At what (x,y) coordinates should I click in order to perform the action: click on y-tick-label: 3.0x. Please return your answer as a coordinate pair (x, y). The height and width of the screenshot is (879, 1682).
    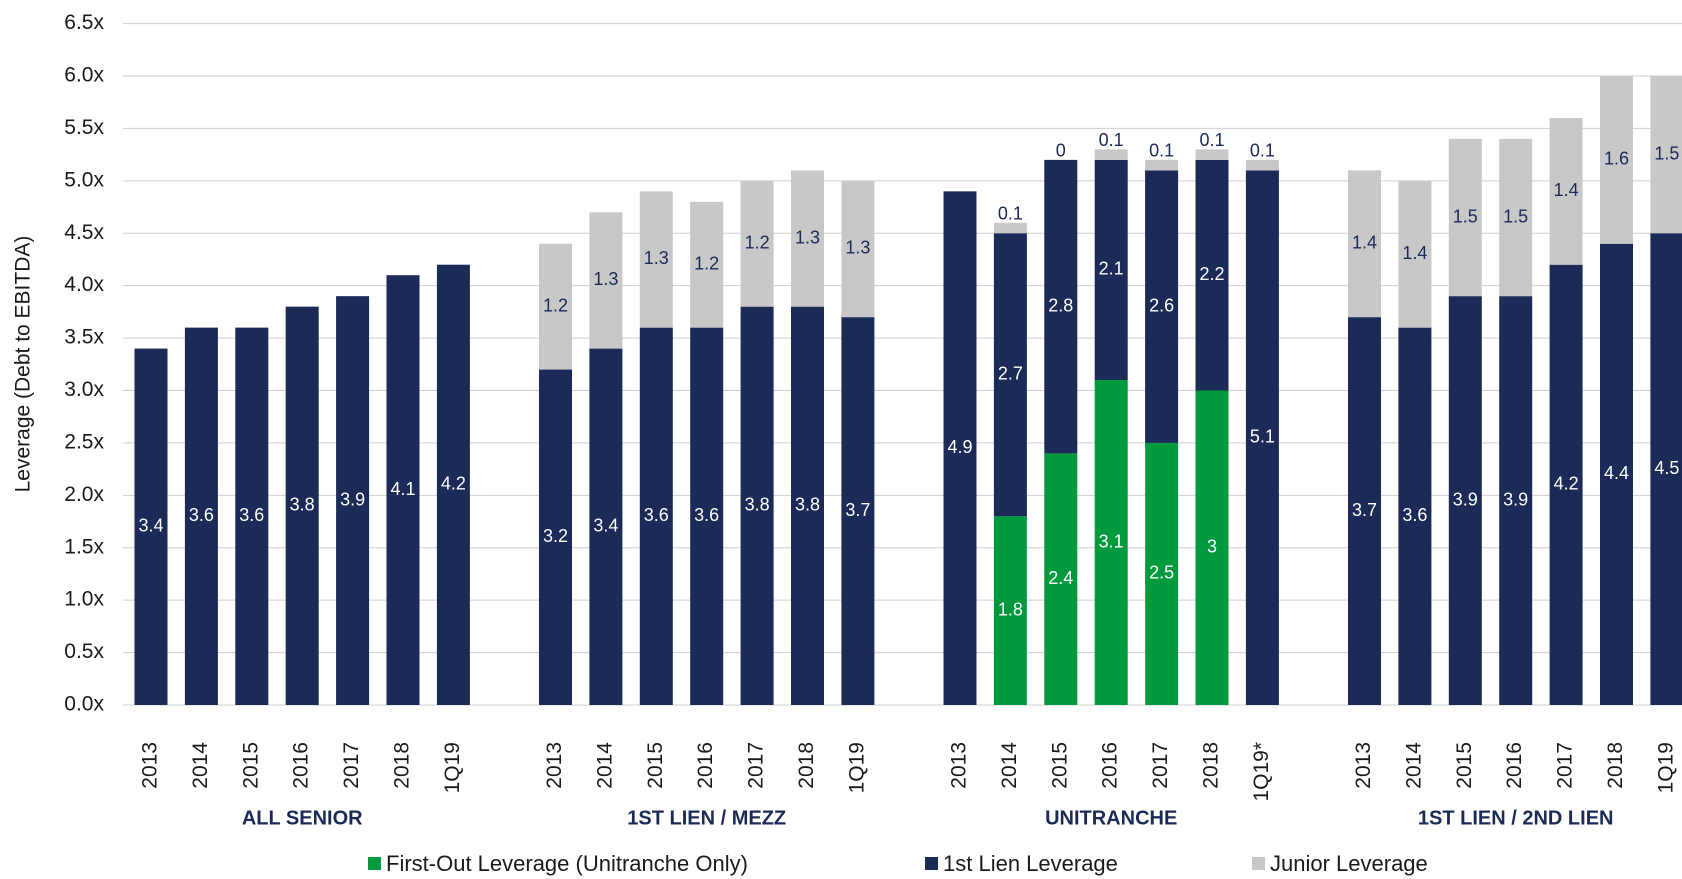
    Looking at the image, I should click on (84, 389).